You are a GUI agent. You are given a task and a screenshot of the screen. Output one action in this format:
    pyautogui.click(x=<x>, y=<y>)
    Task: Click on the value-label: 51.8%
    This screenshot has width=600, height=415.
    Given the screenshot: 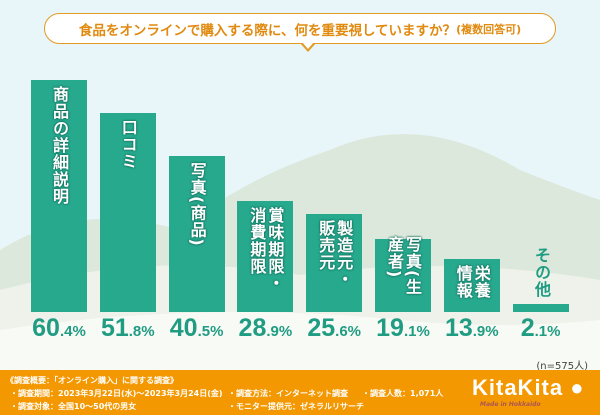 What is the action you would take?
    pyautogui.click(x=128, y=328)
    